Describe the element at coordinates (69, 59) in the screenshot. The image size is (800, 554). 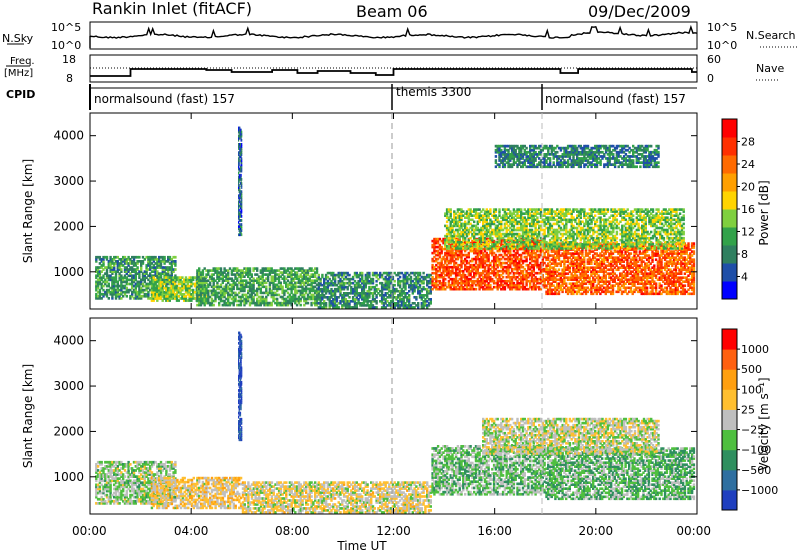
I see `freq-tick-top: 18` at that location.